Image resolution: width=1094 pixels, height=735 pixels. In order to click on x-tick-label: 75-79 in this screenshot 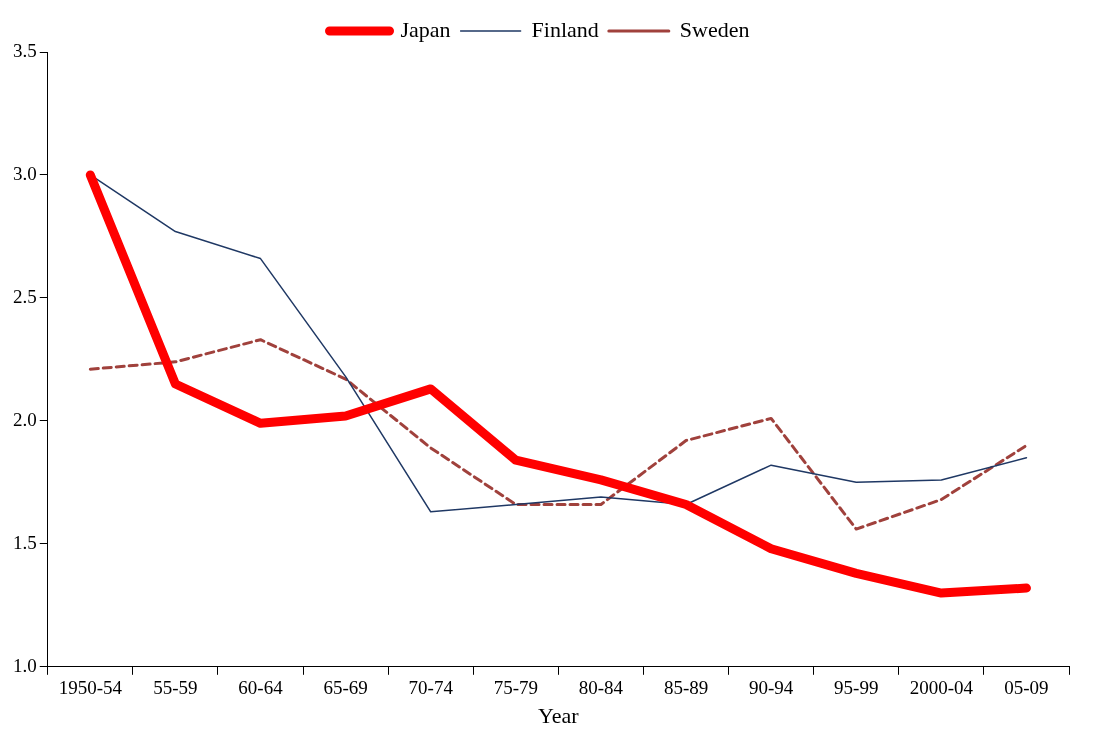, I will do `click(515, 688)`.